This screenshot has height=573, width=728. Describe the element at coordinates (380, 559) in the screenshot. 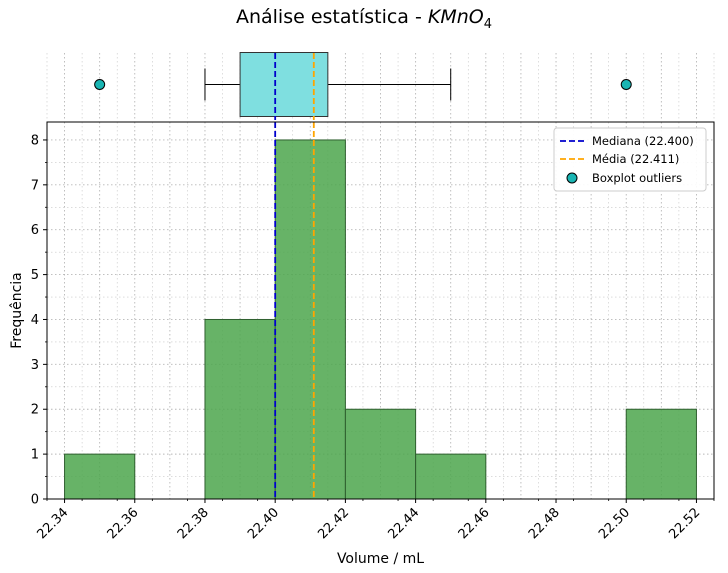

I see `x-axis-label: Volume / mL` at that location.